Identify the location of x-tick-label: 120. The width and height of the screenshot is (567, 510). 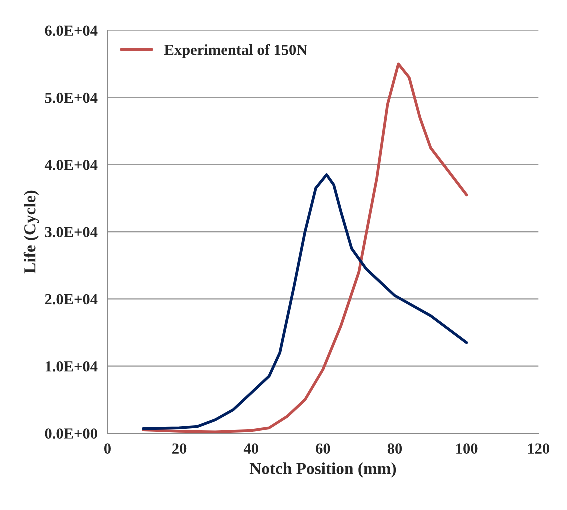
(539, 449).